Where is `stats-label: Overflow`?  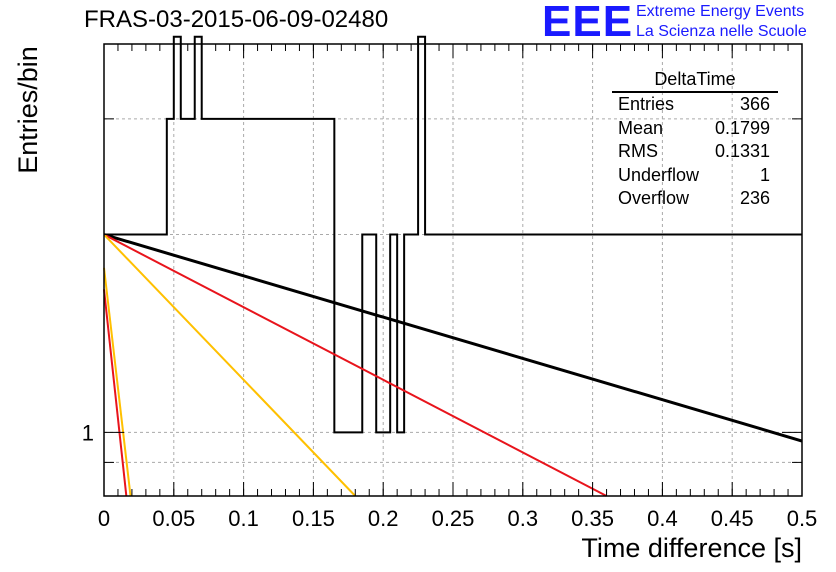 stats-label: Overflow is located at coordinates (654, 198).